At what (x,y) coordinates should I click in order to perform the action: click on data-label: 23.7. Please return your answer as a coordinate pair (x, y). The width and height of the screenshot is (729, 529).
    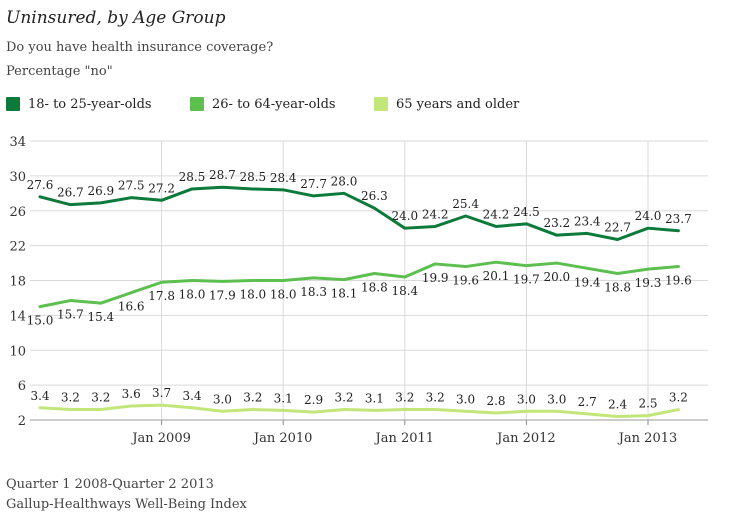
    Looking at the image, I should click on (678, 219).